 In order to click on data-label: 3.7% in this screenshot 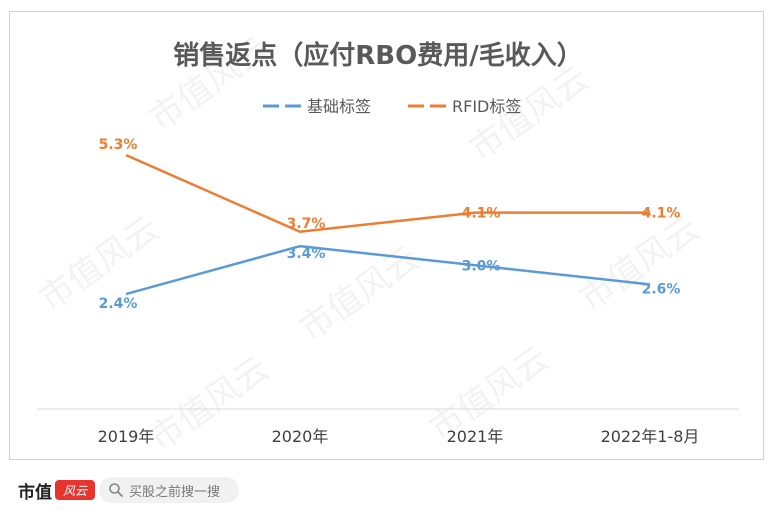, I will do `click(306, 224)`.